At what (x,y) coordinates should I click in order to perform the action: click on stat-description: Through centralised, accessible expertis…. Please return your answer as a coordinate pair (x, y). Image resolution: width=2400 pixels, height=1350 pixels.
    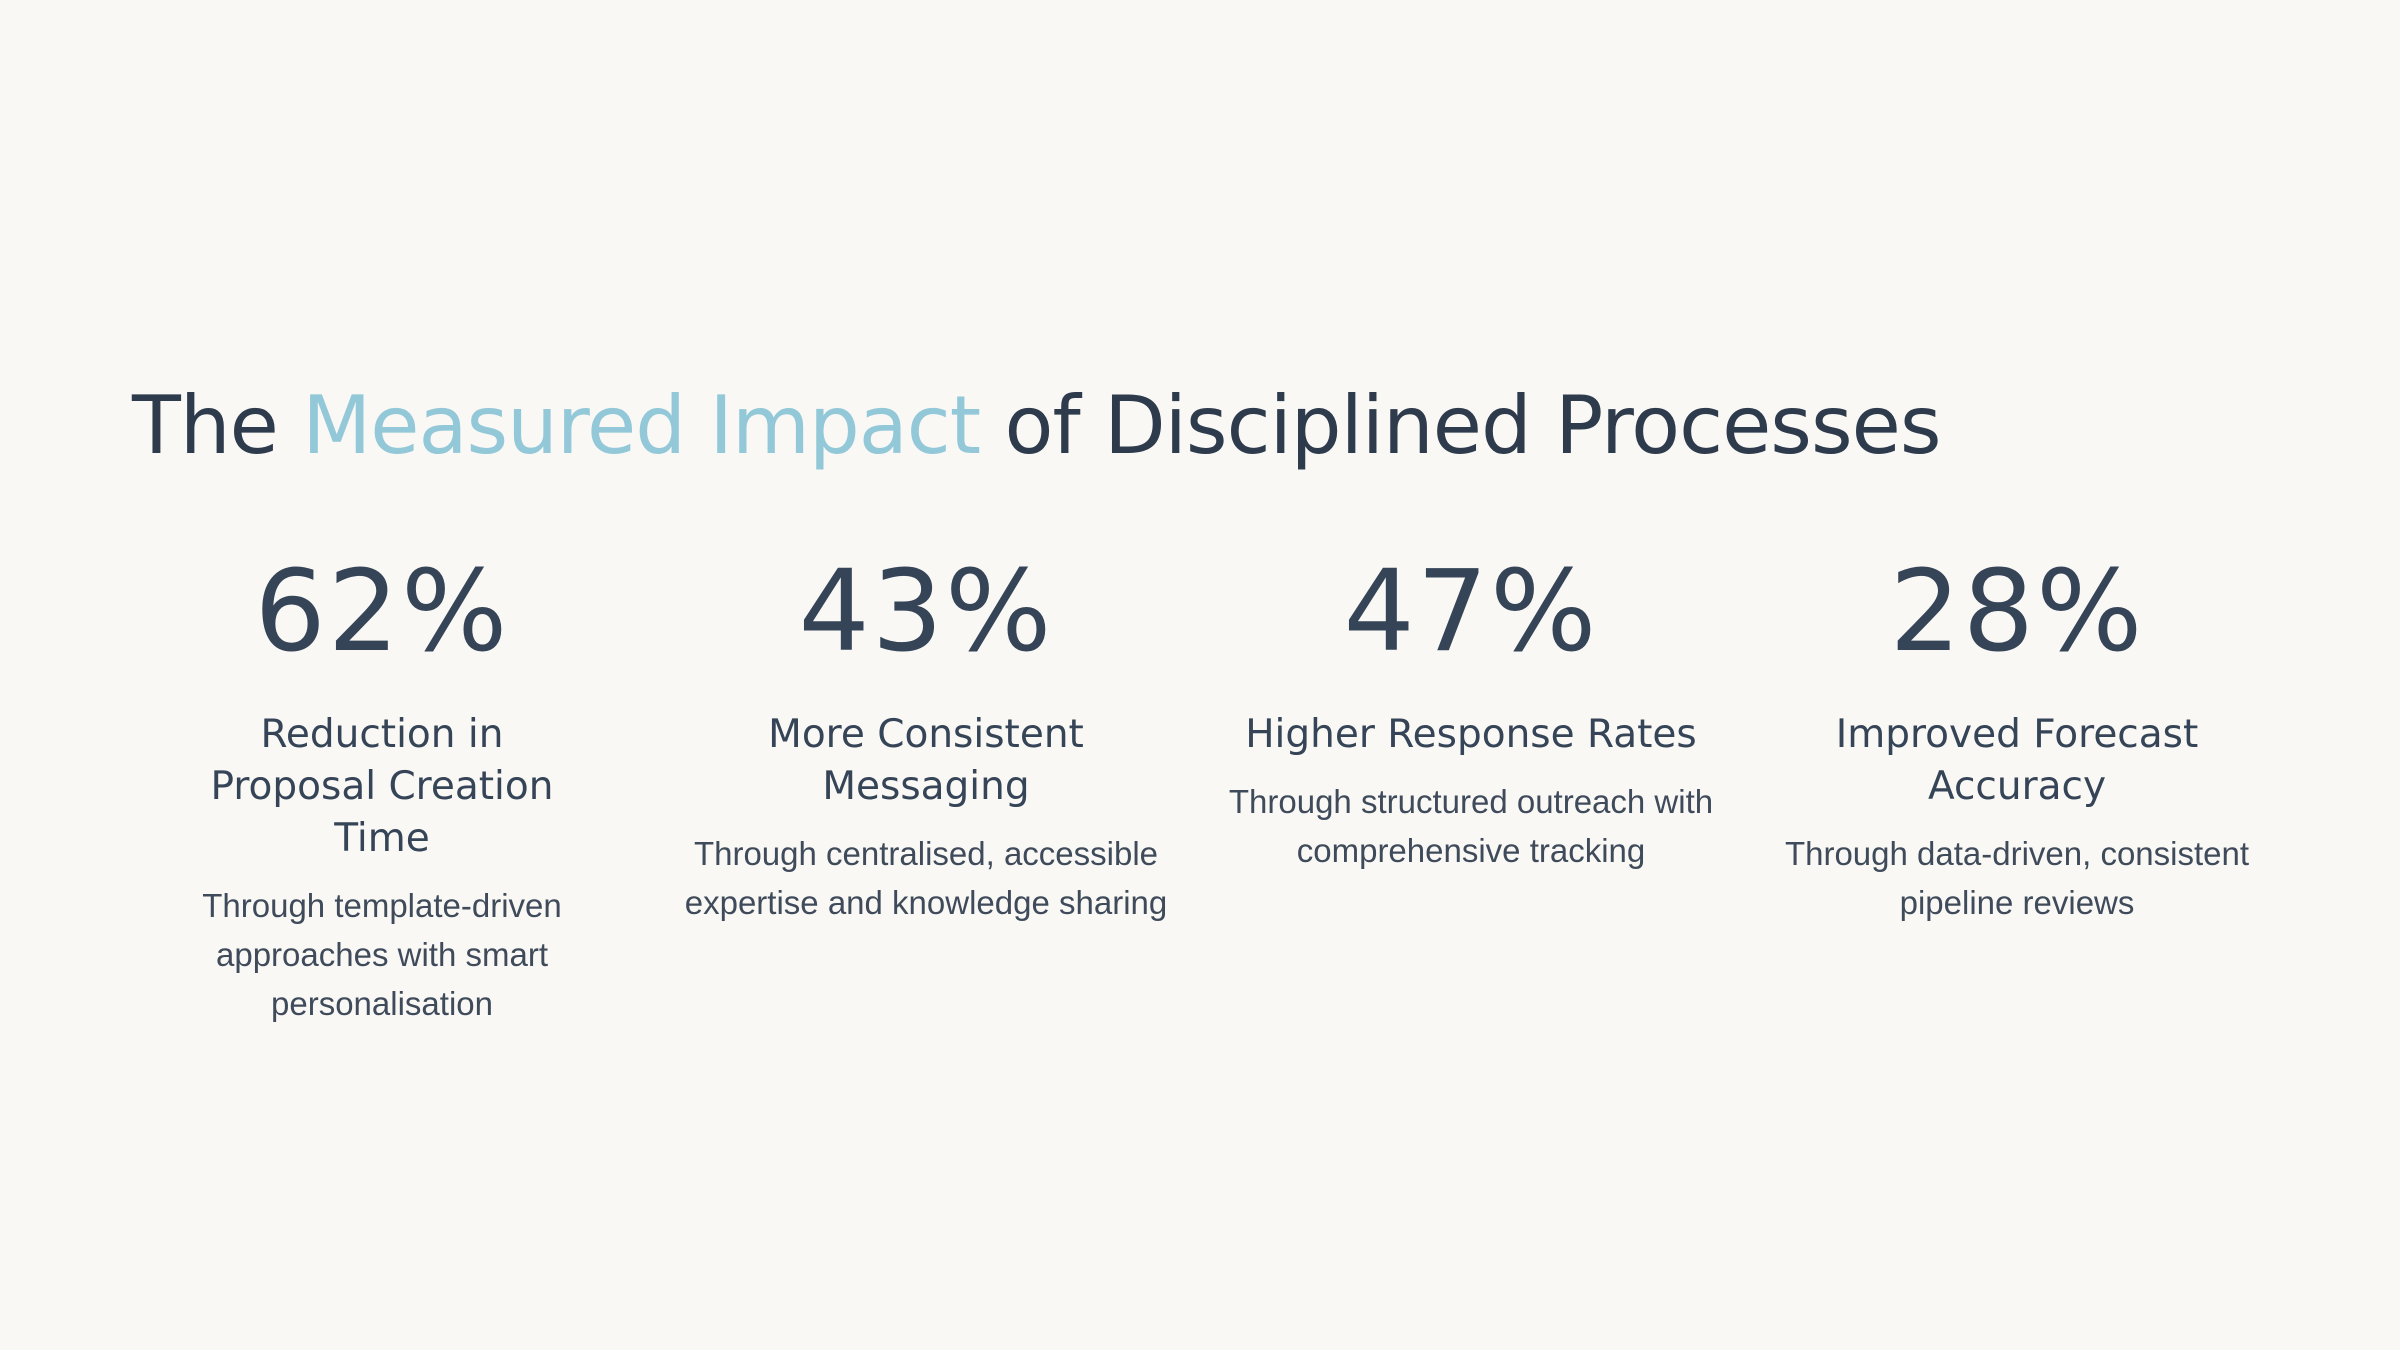
    Looking at the image, I should click on (926, 878).